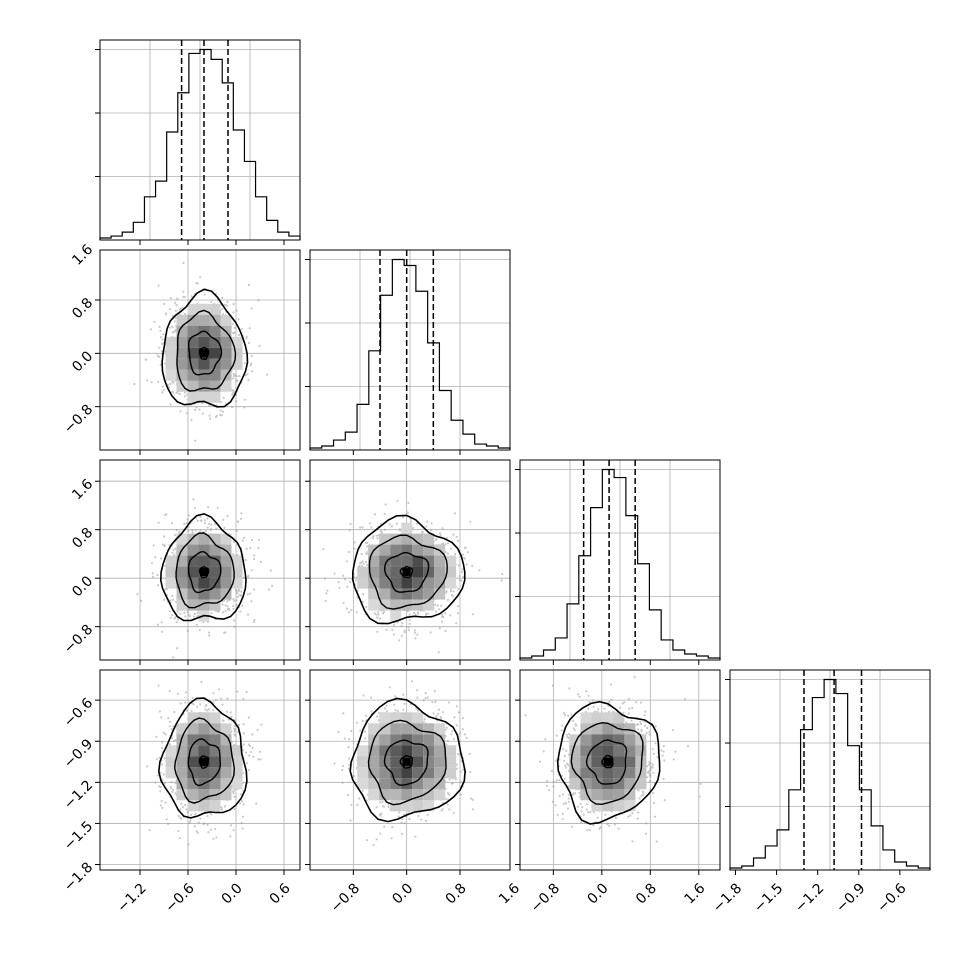 The width and height of the screenshot is (970, 970). What do you see at coordinates (179, 897) in the screenshot?
I see `x-tick-label: −0.6` at bounding box center [179, 897].